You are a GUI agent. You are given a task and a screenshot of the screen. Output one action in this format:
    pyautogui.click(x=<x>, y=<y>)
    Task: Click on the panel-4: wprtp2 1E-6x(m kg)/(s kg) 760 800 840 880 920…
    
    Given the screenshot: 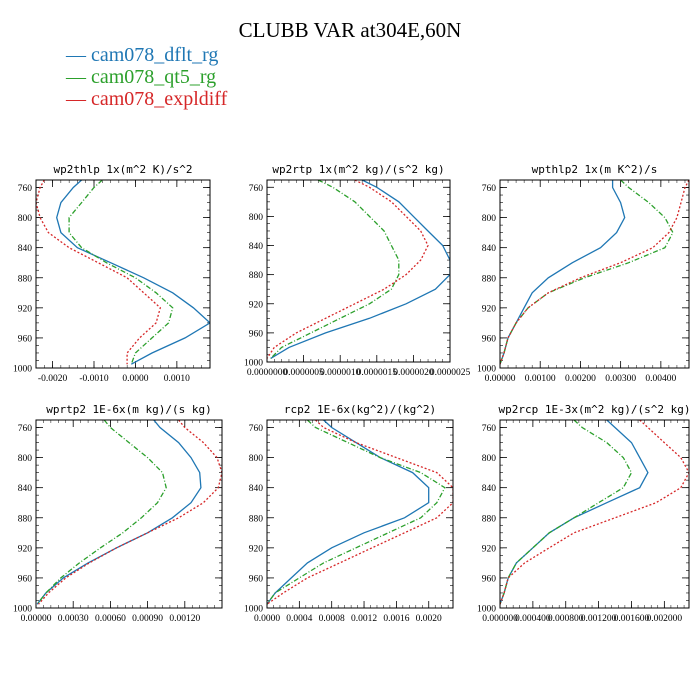 What is the action you would take?
    pyautogui.click(x=118, y=513)
    